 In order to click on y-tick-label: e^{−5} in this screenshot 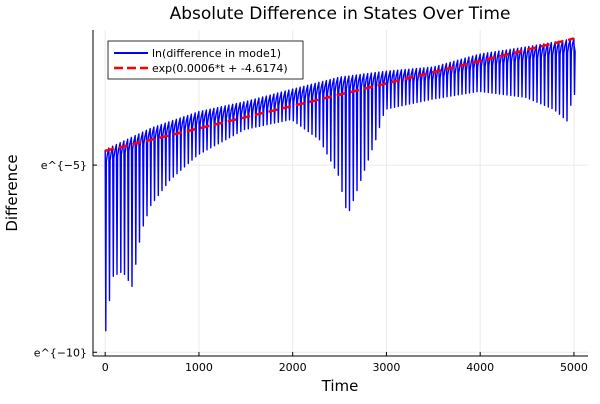, I will do `click(64, 165)`.